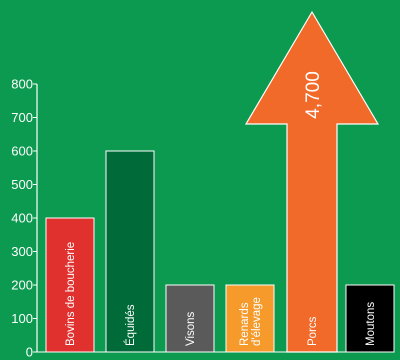  I want to click on y-tick-label: 400, so click(22, 218).